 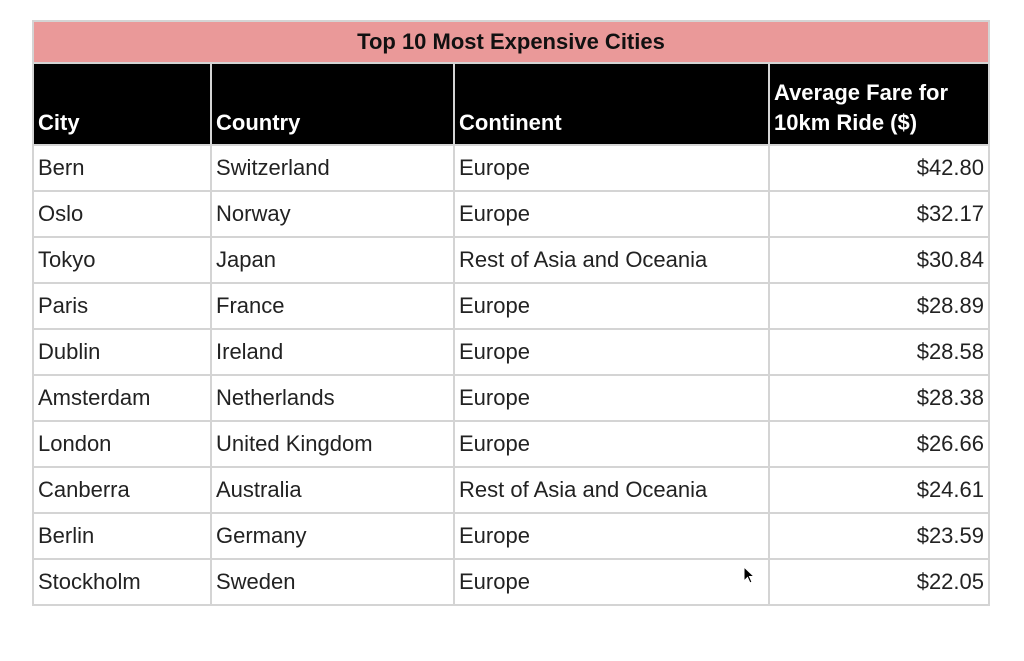 I want to click on table-title: Top 10 Most Expensive Cities, so click(x=511, y=42).